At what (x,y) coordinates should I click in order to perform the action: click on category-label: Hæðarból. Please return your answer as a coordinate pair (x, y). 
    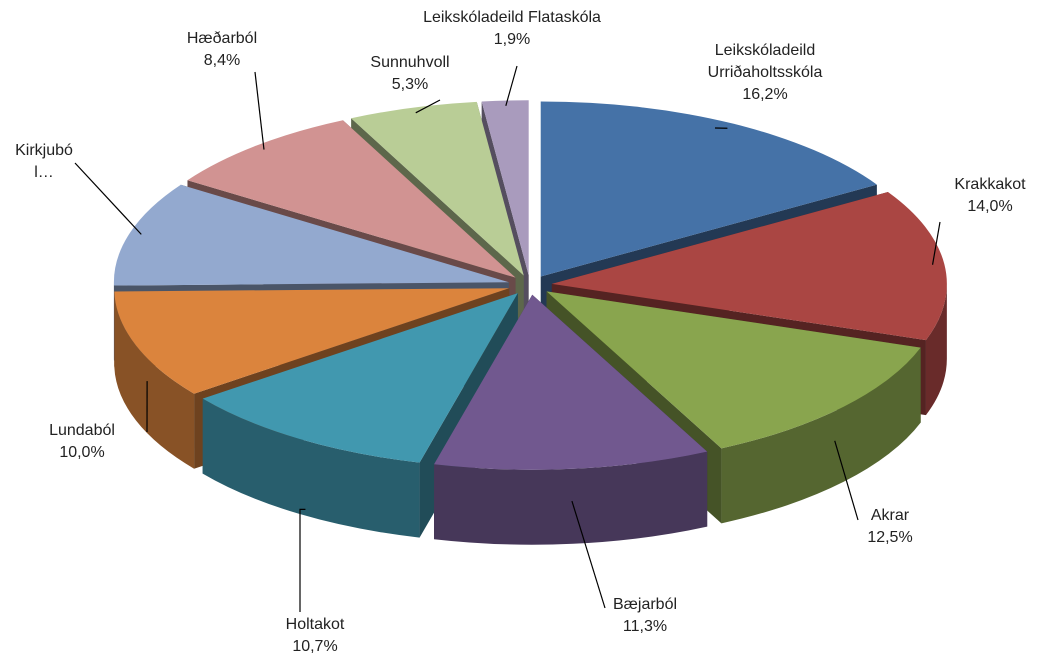
    Looking at the image, I should click on (222, 38).